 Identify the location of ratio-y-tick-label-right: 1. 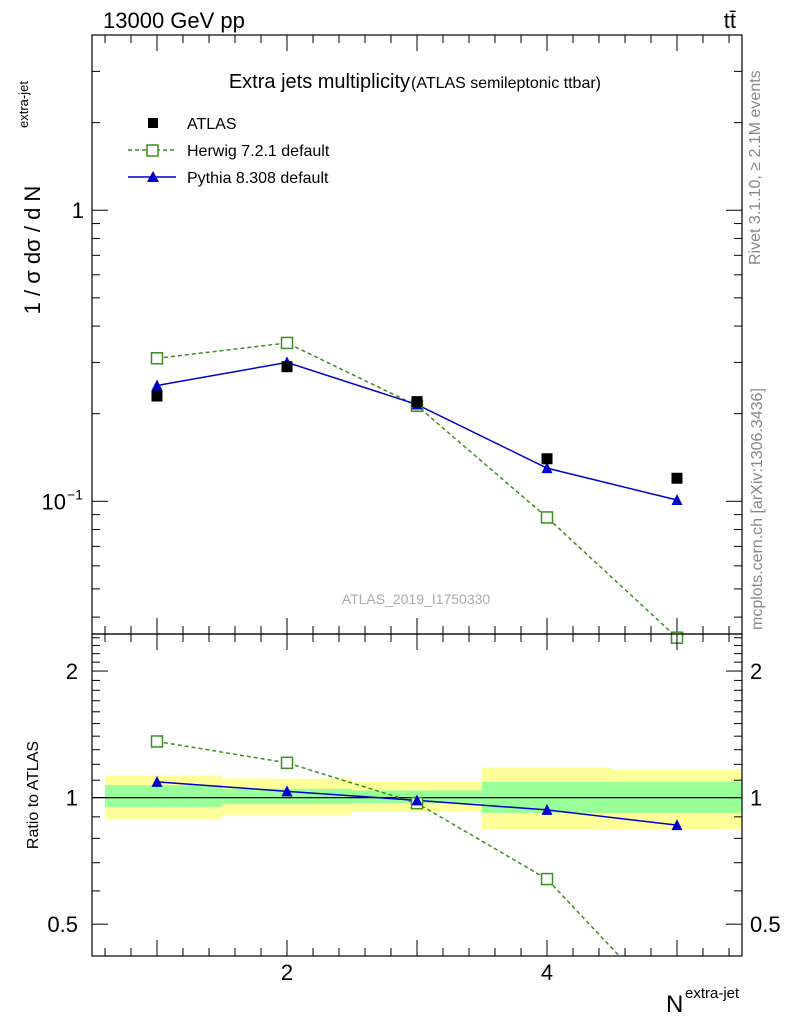
(756, 798).